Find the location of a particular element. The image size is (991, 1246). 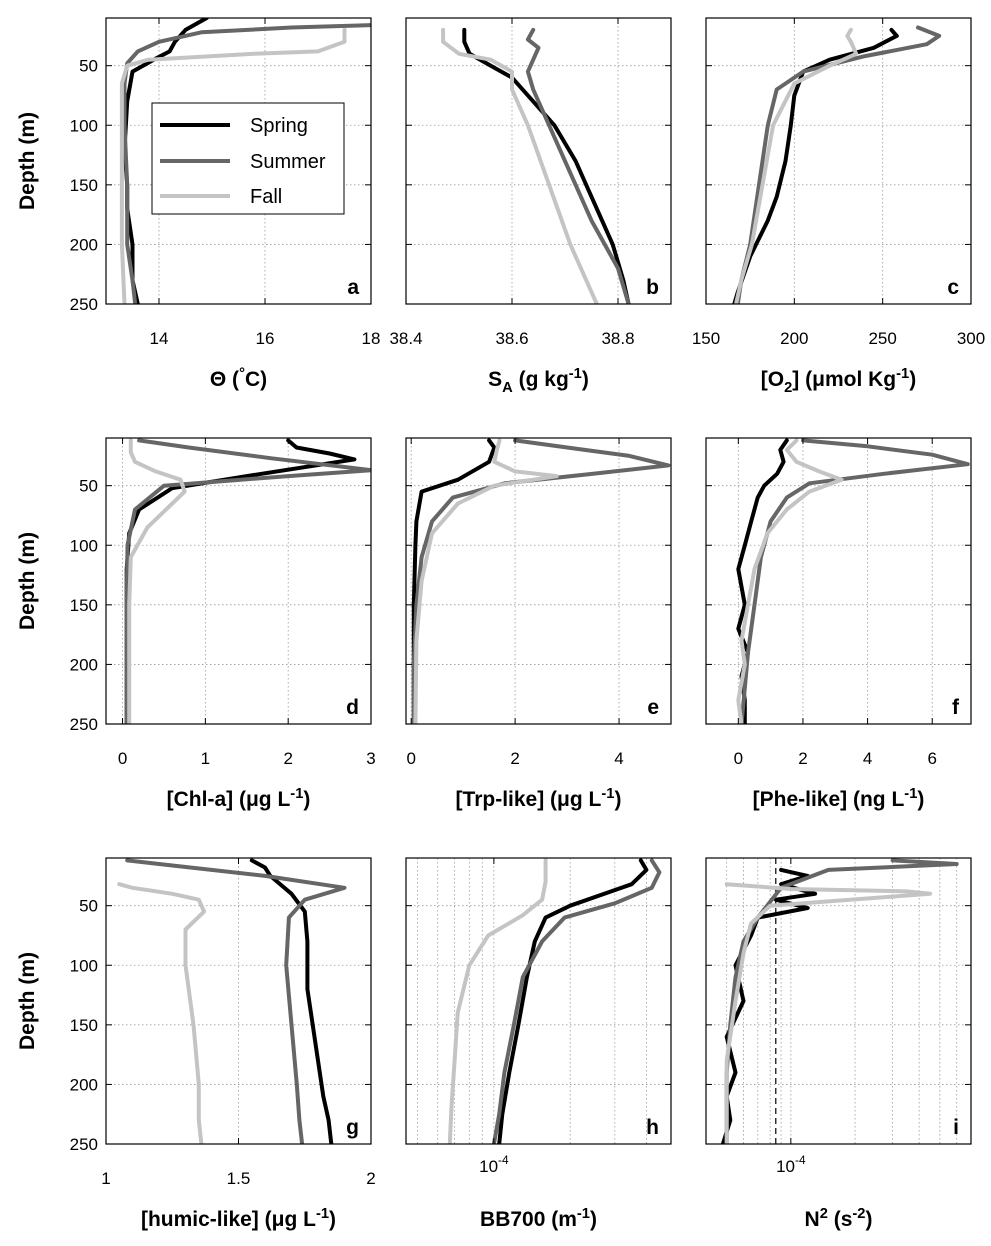

x-tick-label: 16 is located at coordinates (265, 338).